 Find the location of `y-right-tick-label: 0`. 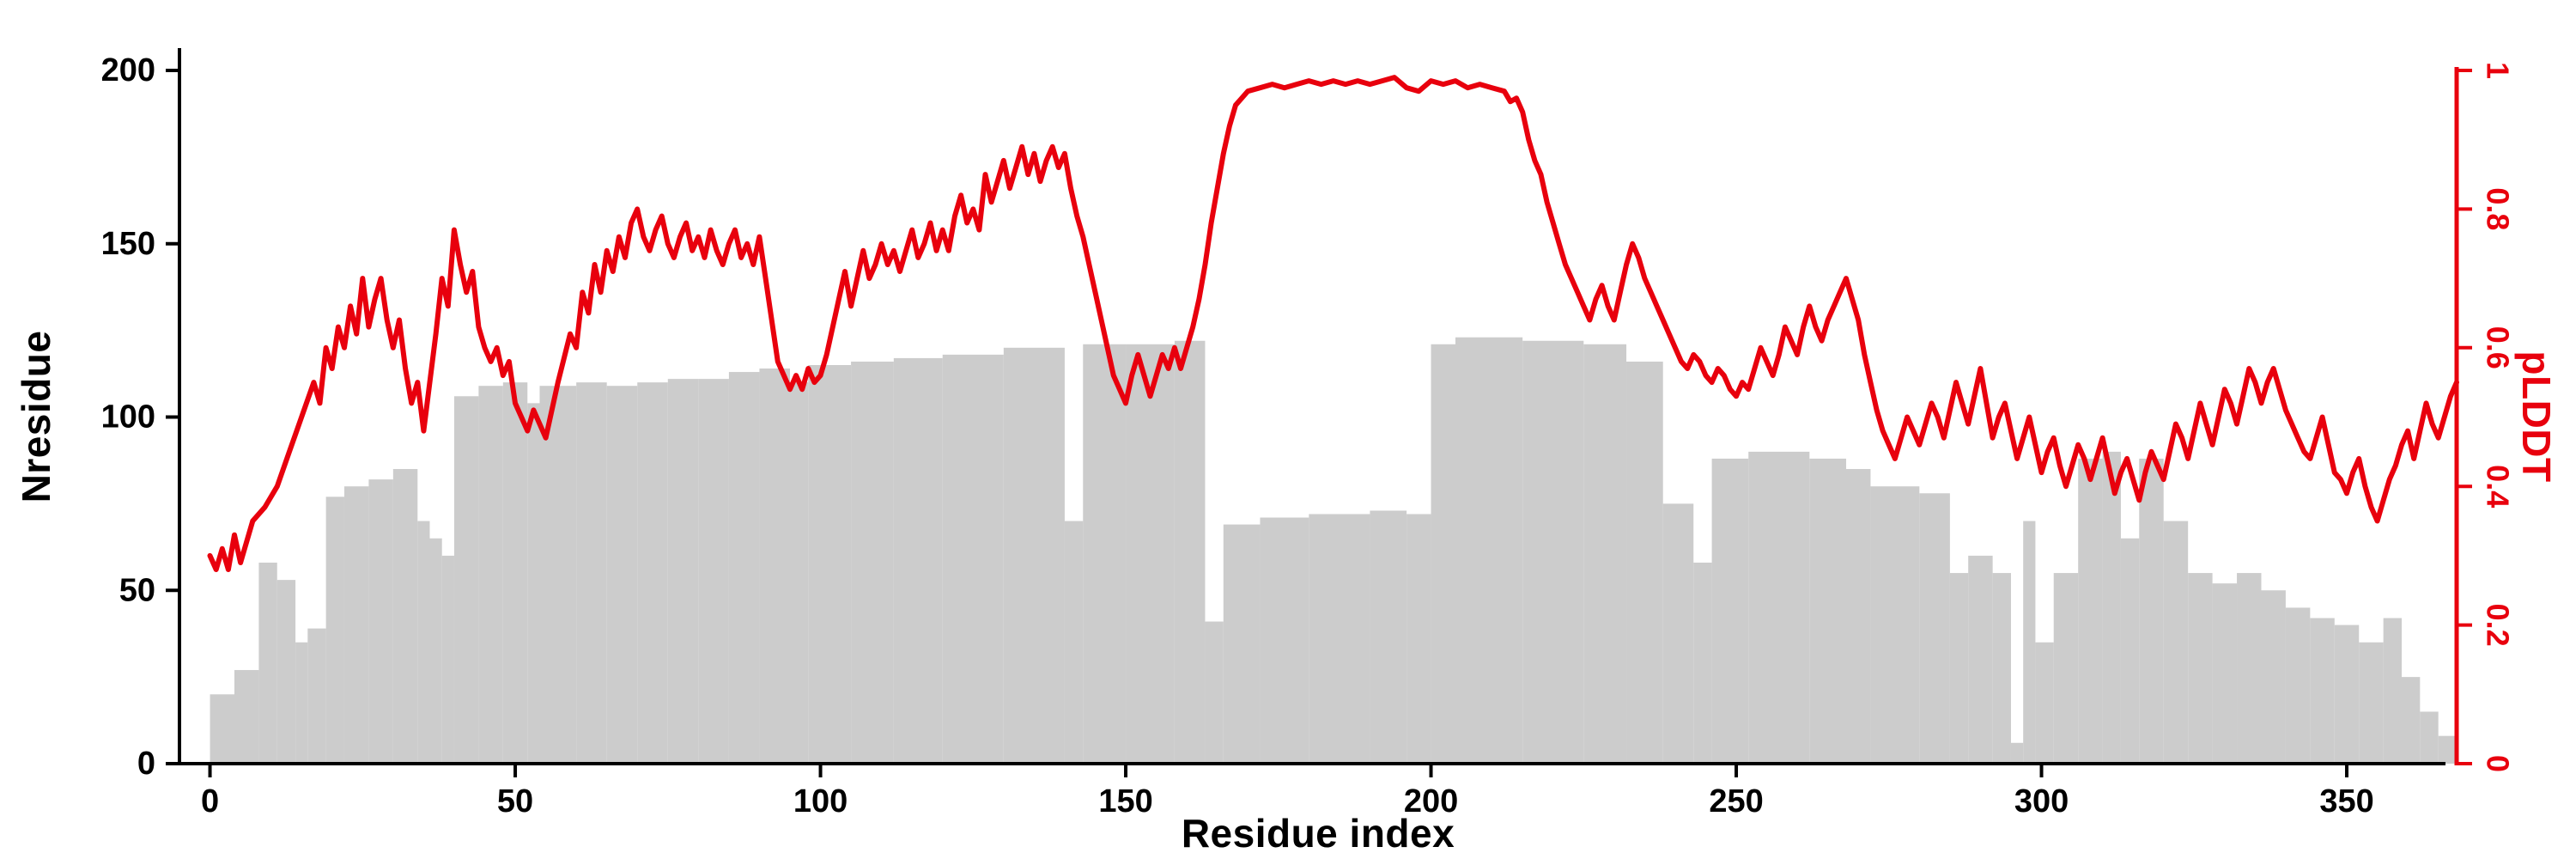

y-right-tick-label: 0 is located at coordinates (2499, 763).